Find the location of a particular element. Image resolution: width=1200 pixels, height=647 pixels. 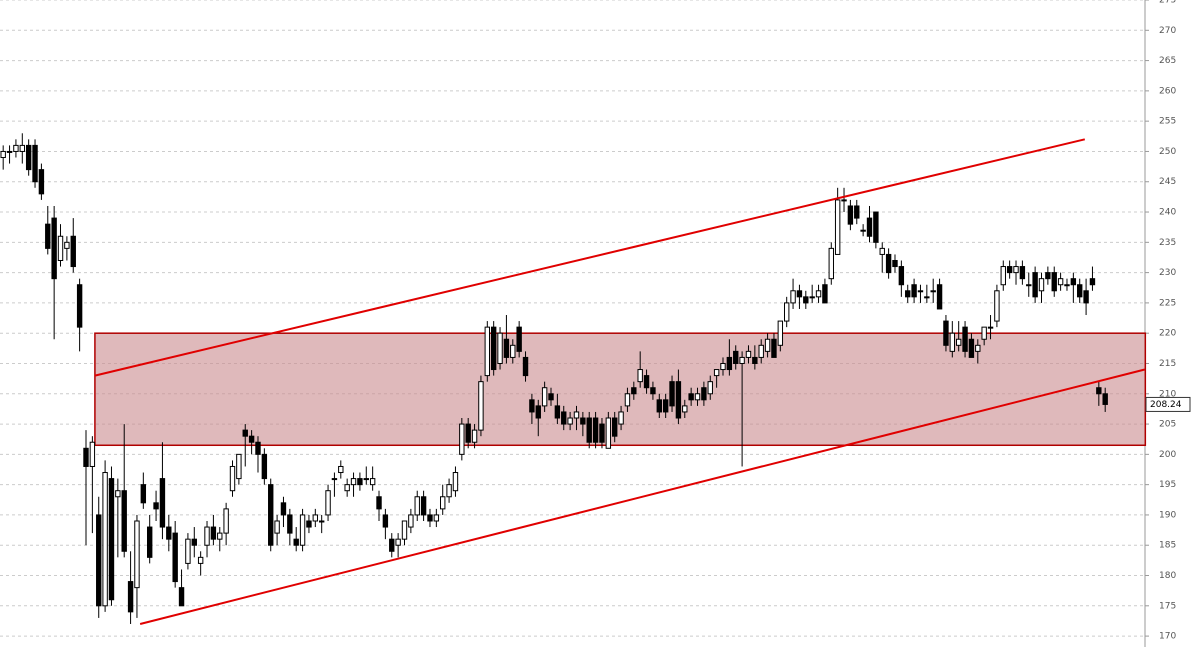

y-tick-label: 230 is located at coordinates (1167, 273).